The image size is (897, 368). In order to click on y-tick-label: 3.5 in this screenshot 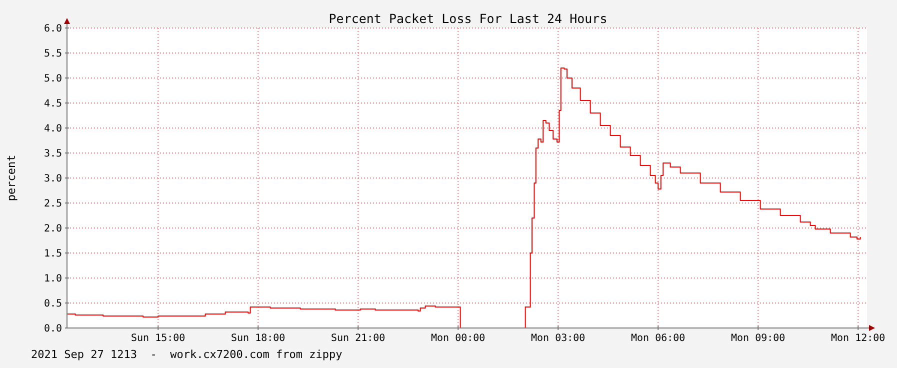, I will do `click(53, 154)`.